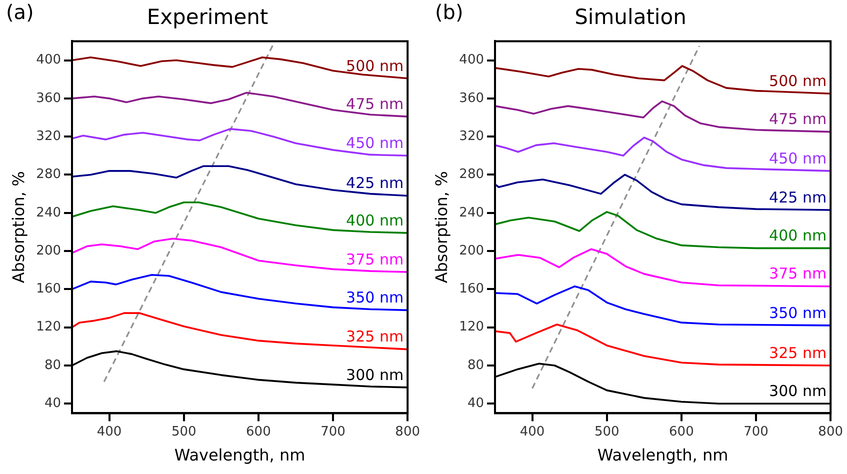 The height and width of the screenshot is (474, 847). Describe the element at coordinates (20, 12) in the screenshot. I see `text: (a)` at that location.